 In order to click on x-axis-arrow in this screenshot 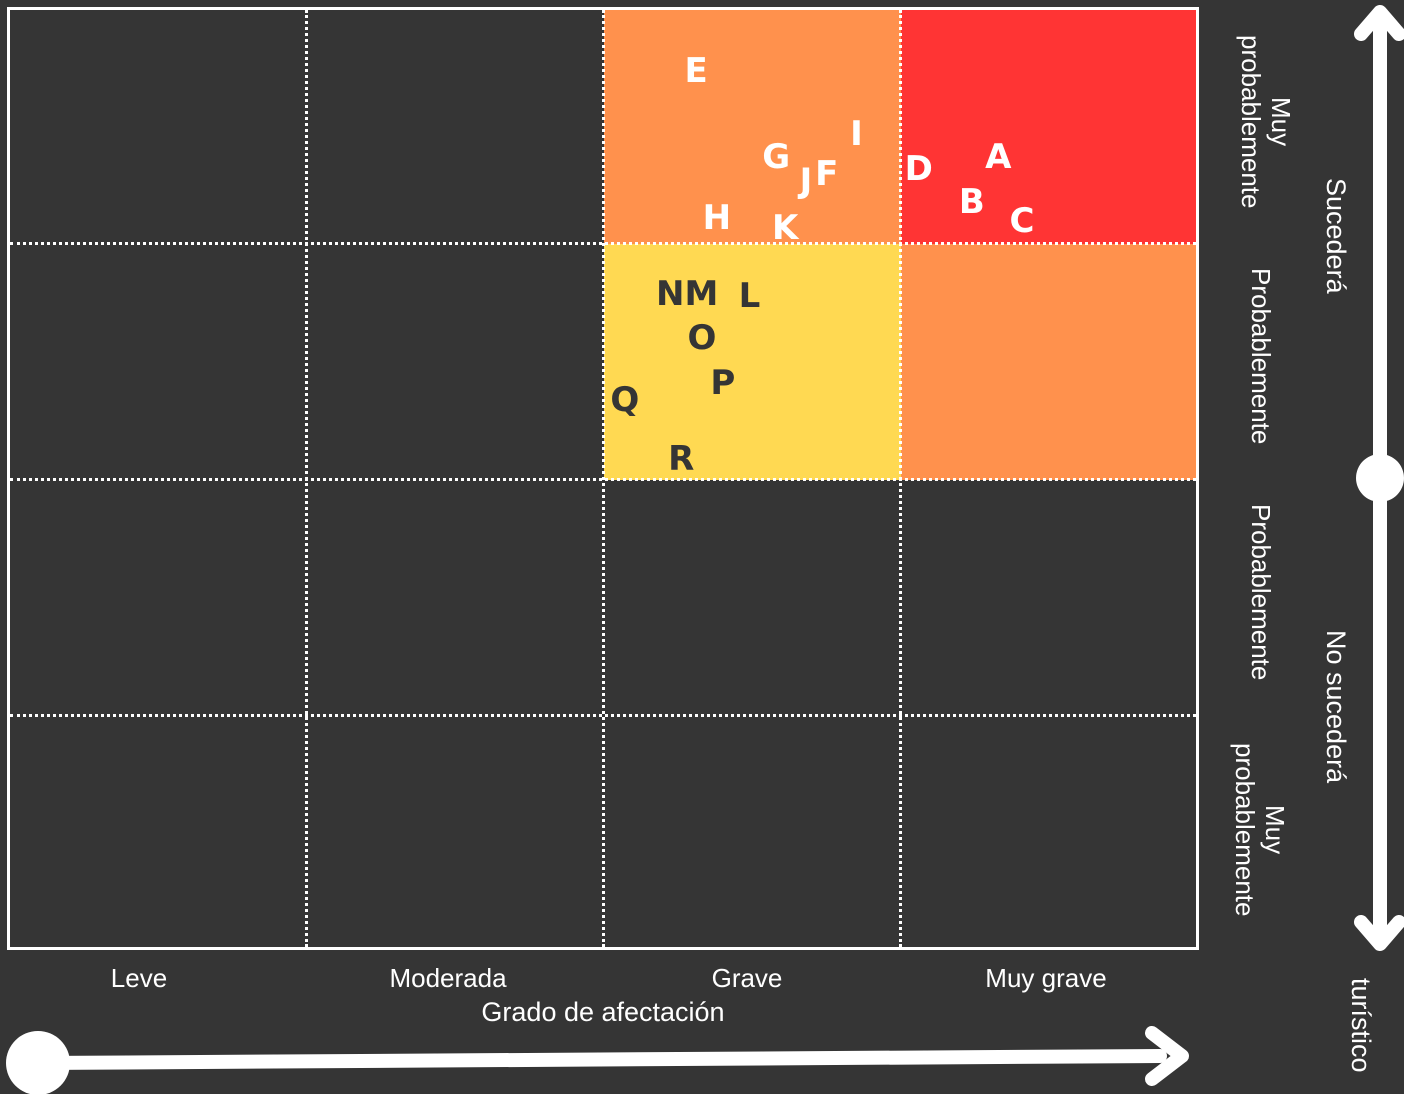, I will do `click(597, 1060)`.